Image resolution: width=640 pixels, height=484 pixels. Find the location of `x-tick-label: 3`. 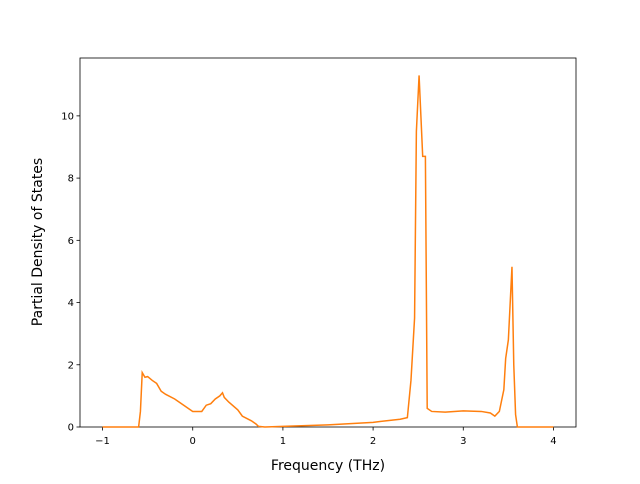

x-tick-label: 3 is located at coordinates (463, 441).